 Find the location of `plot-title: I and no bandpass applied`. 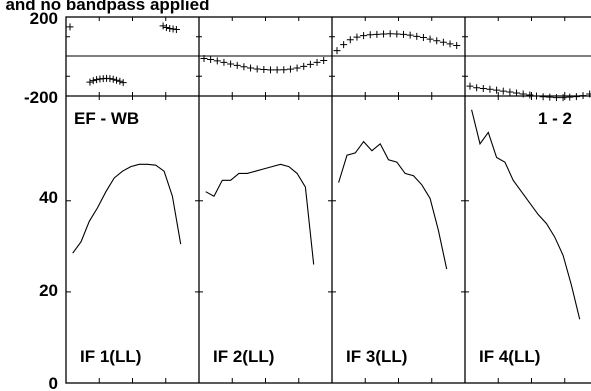

plot-title: I and no bandpass applied is located at coordinates (104, 7).